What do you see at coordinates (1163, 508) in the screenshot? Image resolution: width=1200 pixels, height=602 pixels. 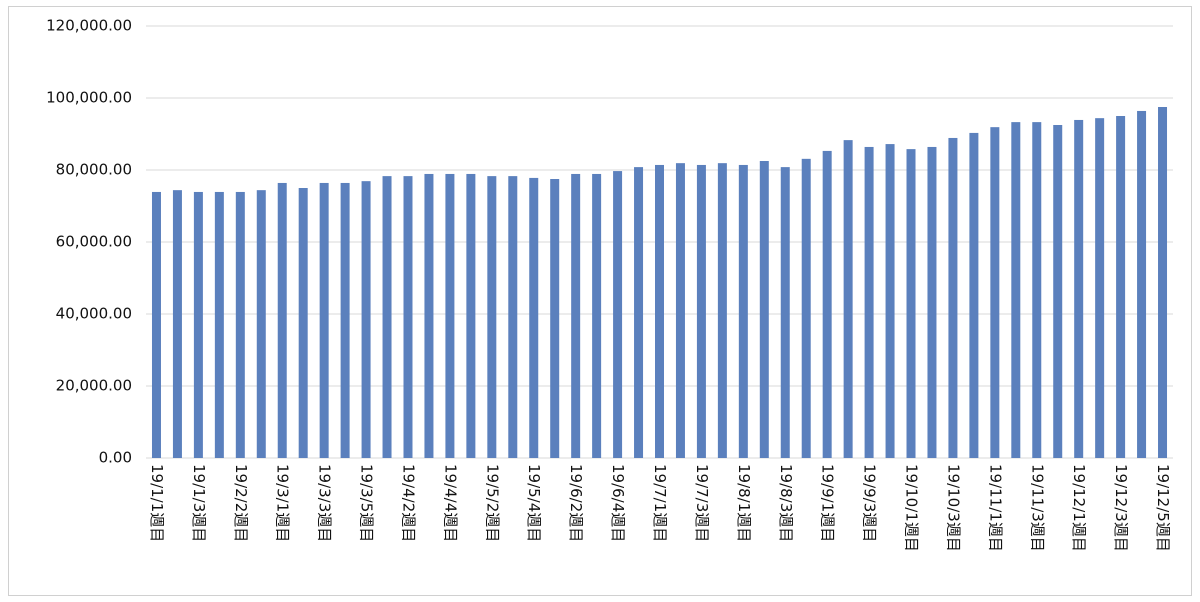 I see `x-tick-label: 19/12/5週目` at bounding box center [1163, 508].